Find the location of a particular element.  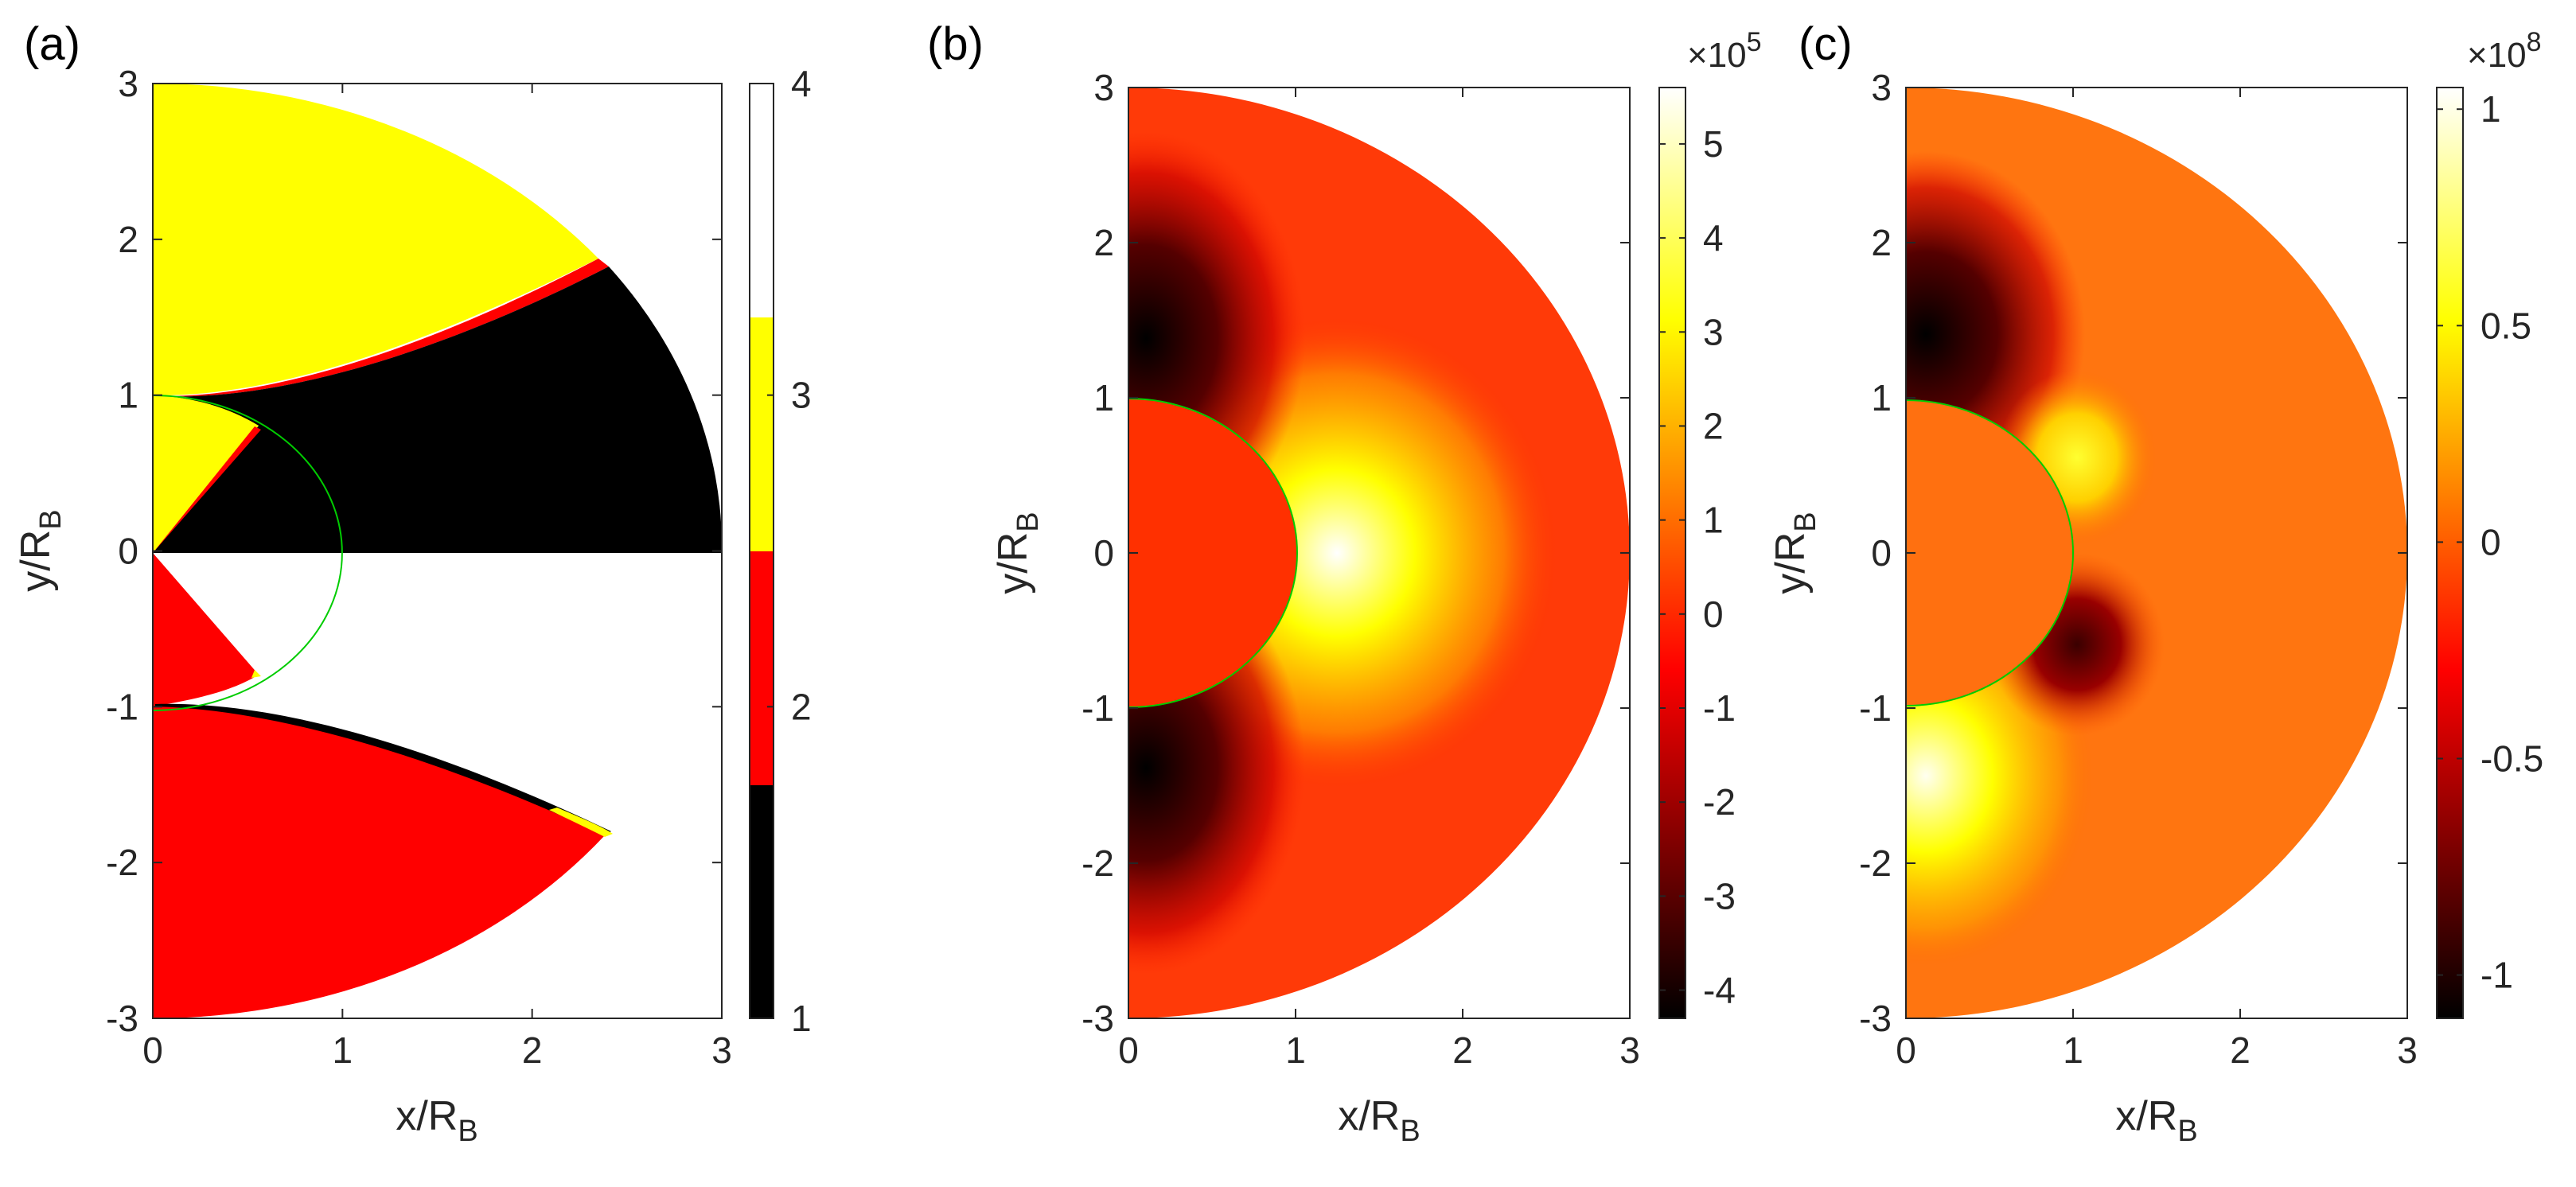

inner-circle-a is located at coordinates (247, 553).